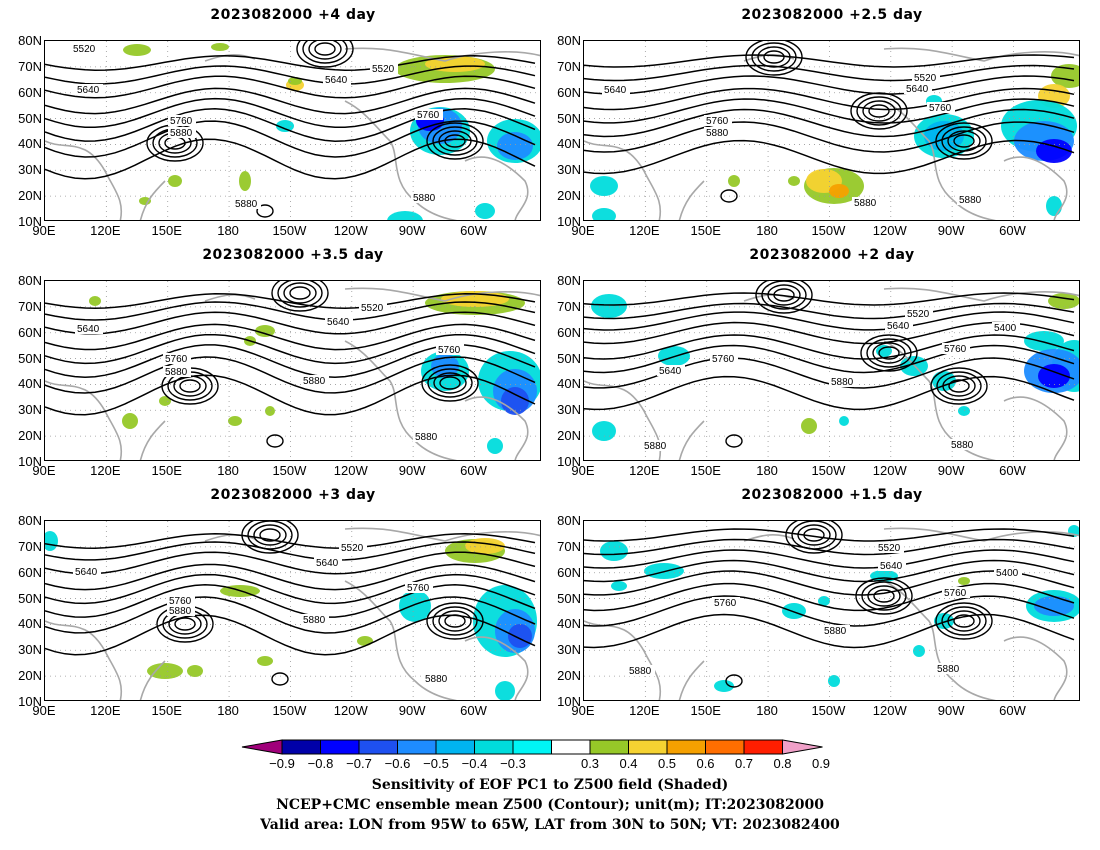 This screenshot has height=850, width=1100. I want to click on panel-title: 2023082000 +3 day, so click(293, 495).